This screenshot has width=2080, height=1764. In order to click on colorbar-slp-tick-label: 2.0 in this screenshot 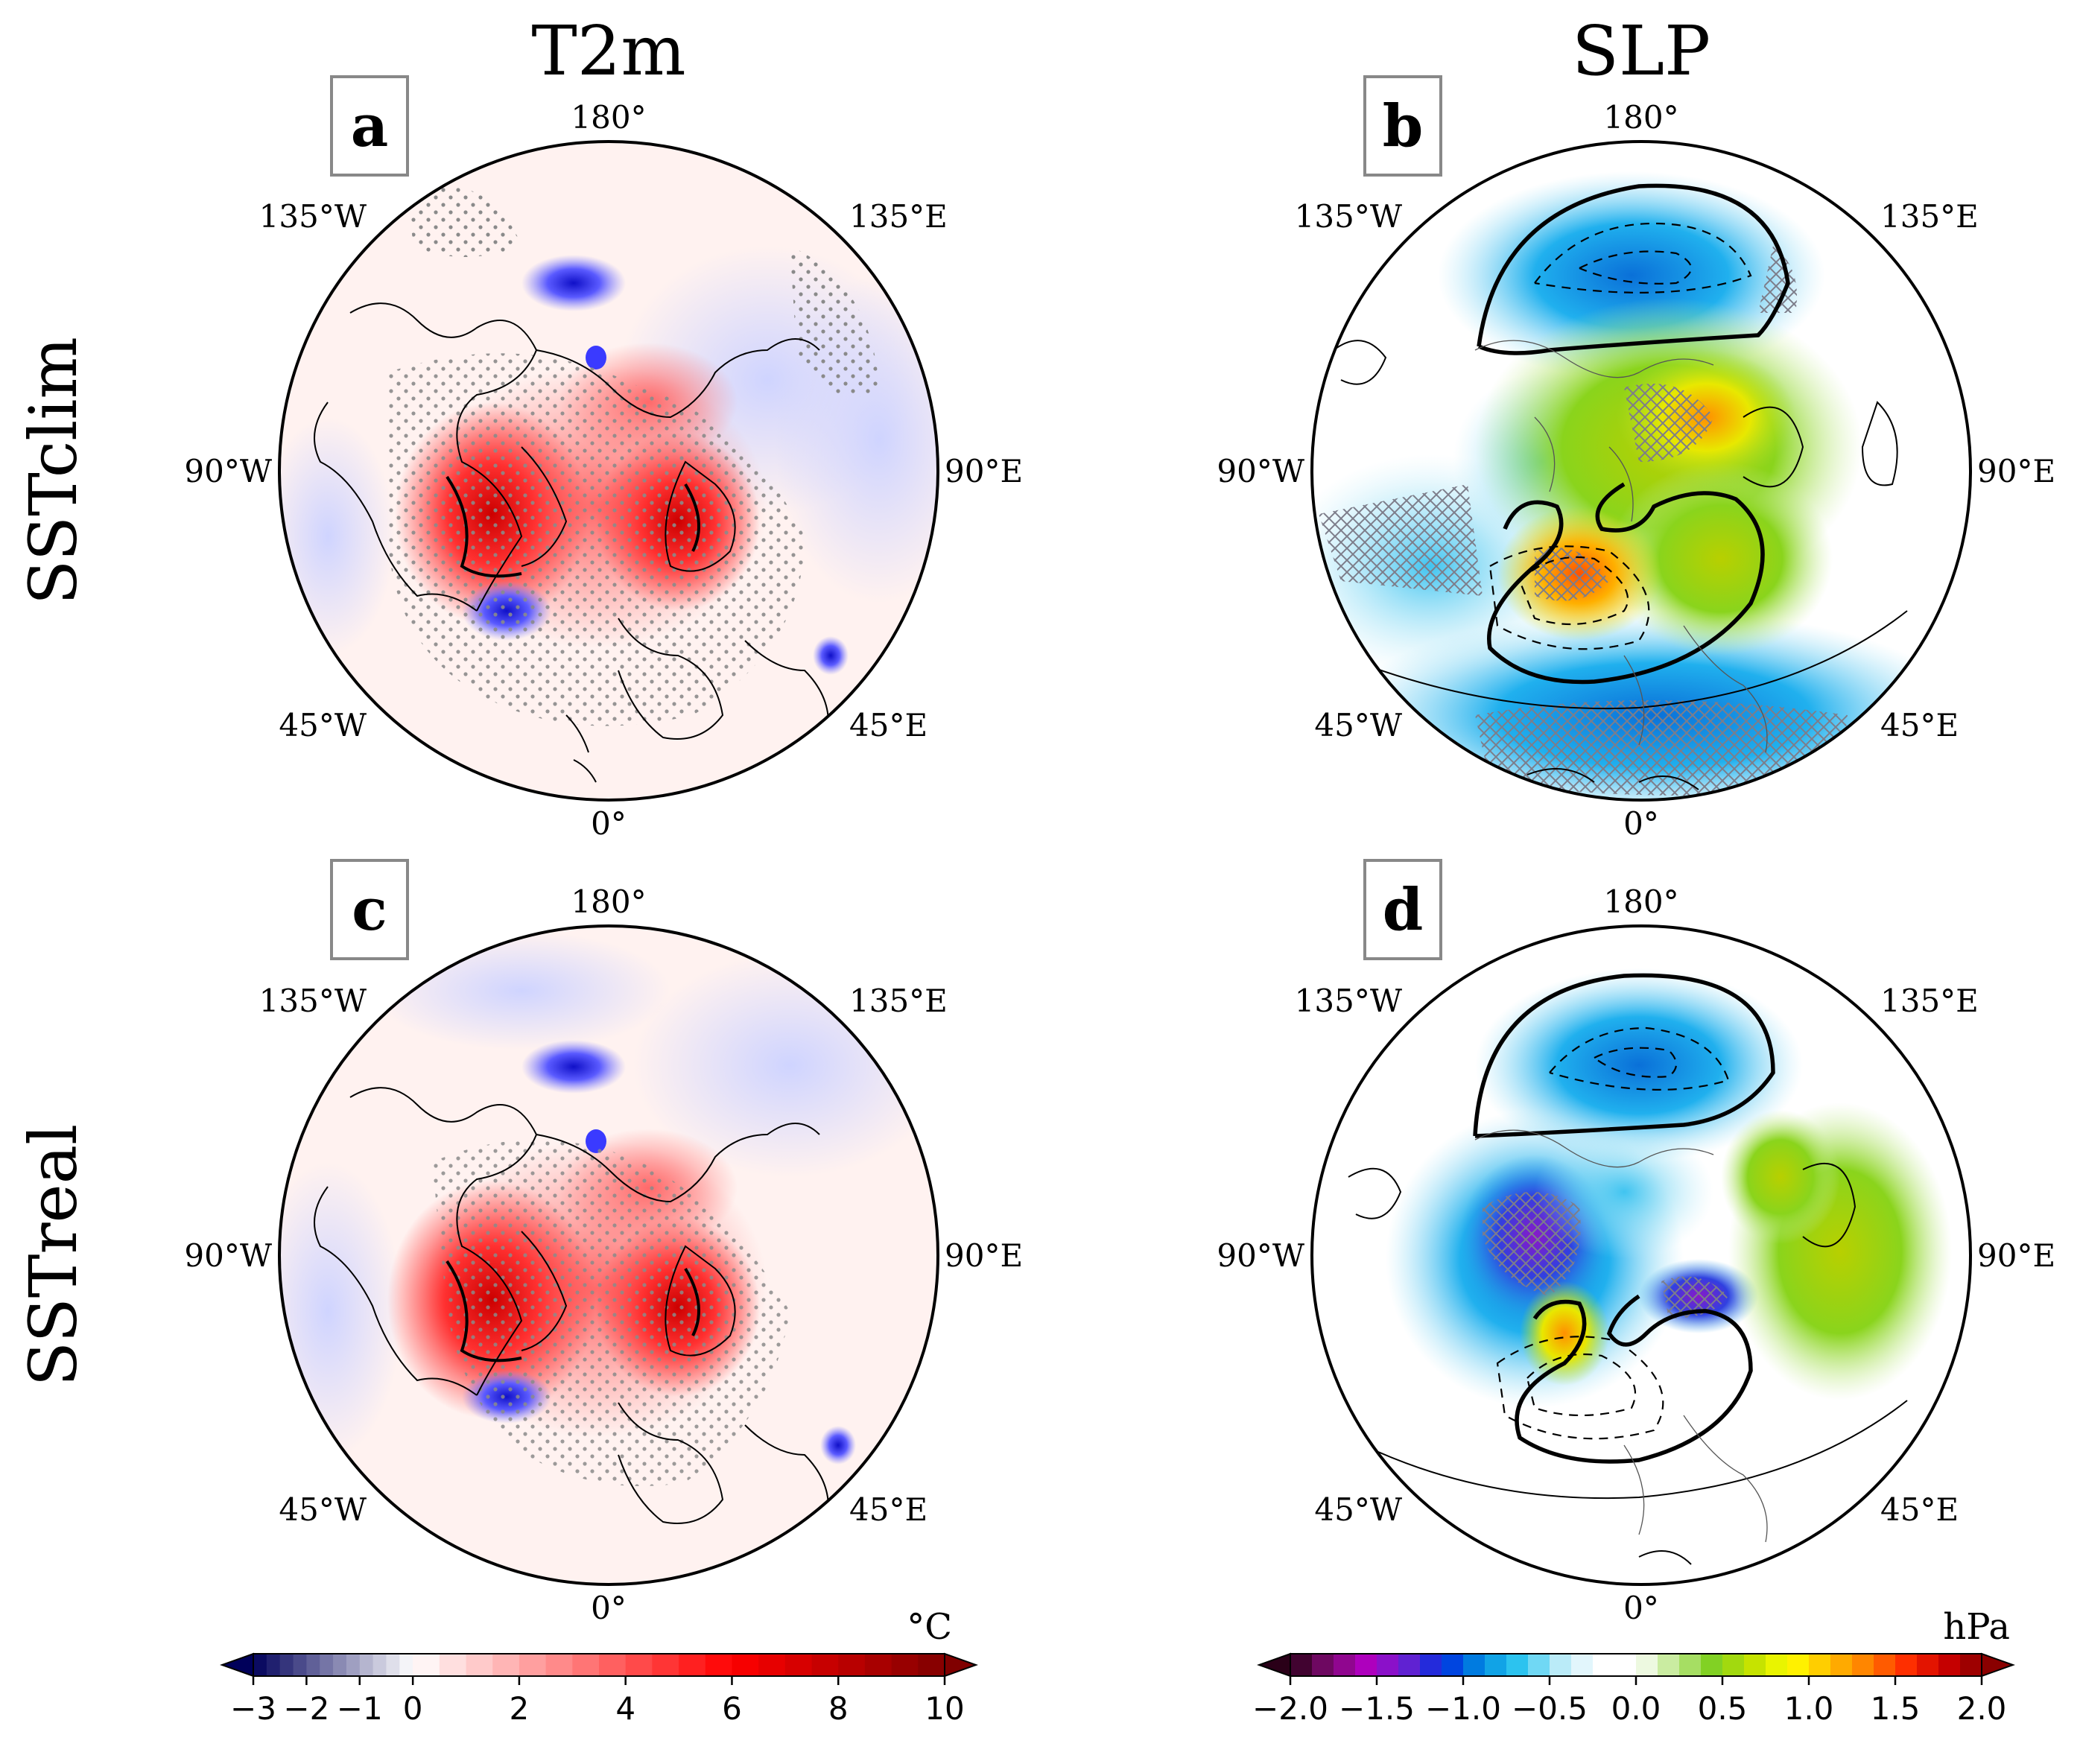, I will do `click(1982, 1709)`.